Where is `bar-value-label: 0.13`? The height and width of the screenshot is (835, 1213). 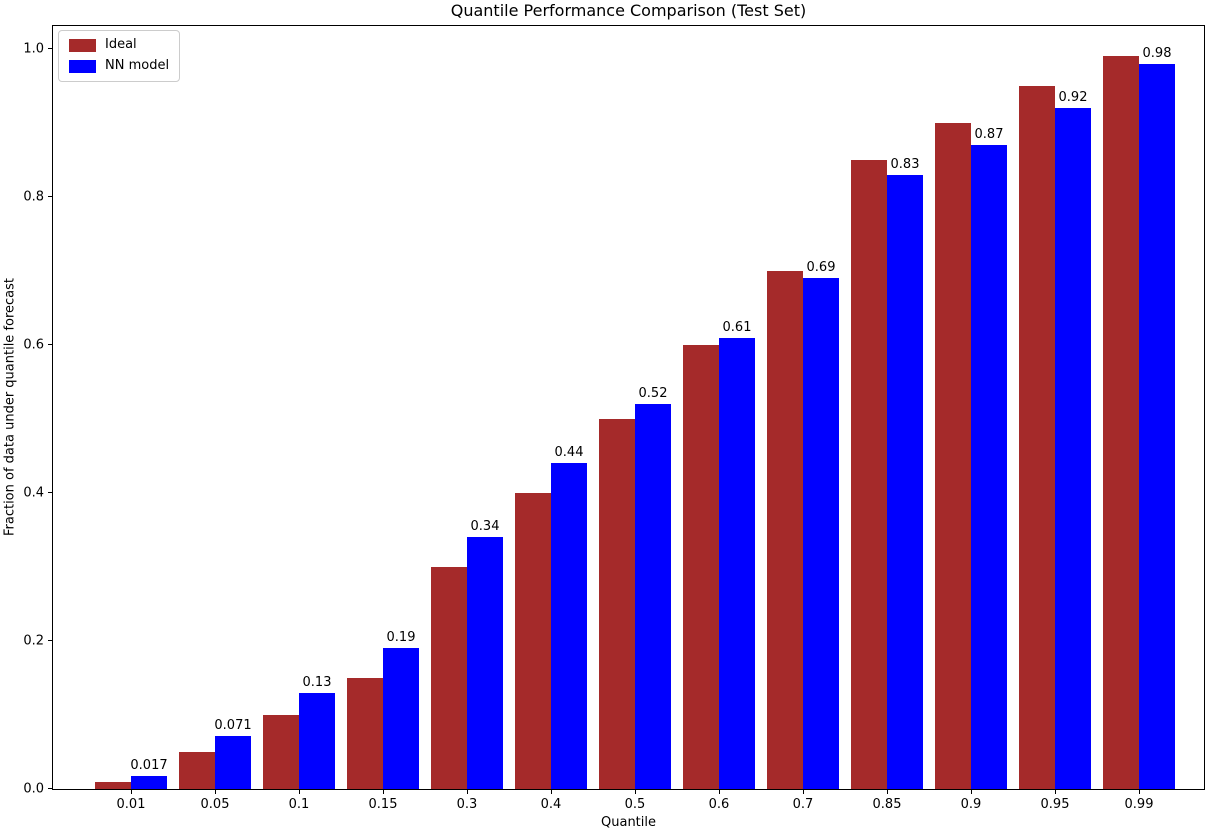 bar-value-label: 0.13 is located at coordinates (317, 682).